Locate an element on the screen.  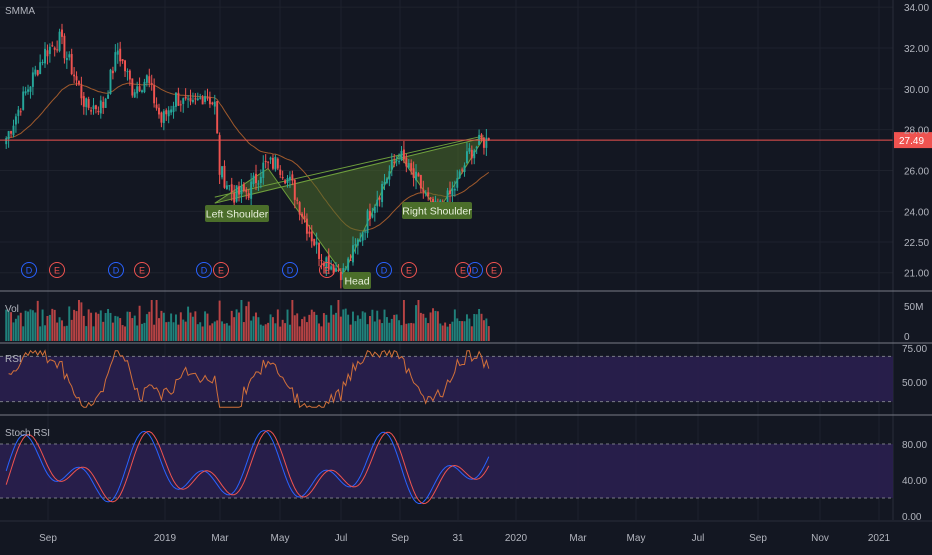
volume-tick-label: 50M is located at coordinates (913, 307).